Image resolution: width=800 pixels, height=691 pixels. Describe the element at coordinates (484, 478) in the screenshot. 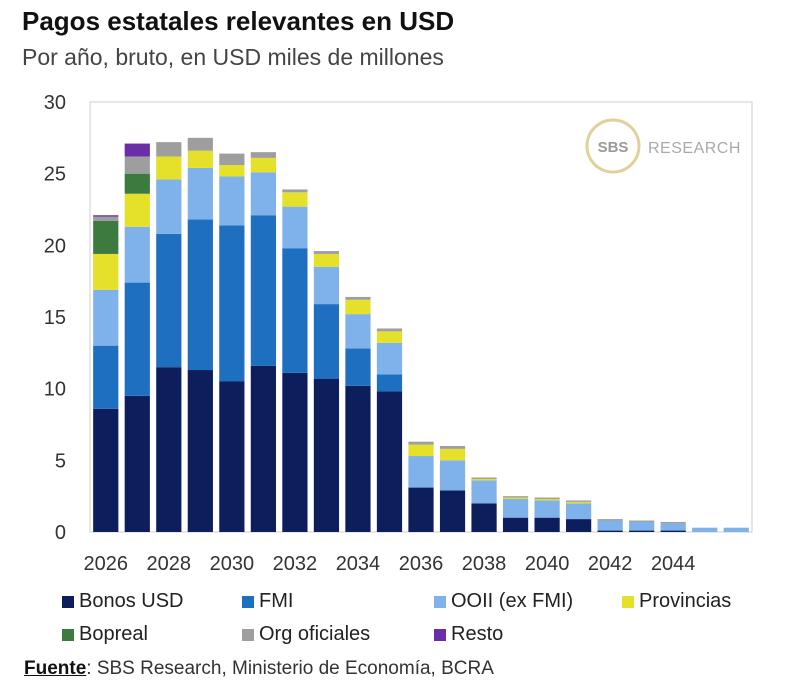

I see `bar-segment-2038-s5` at that location.